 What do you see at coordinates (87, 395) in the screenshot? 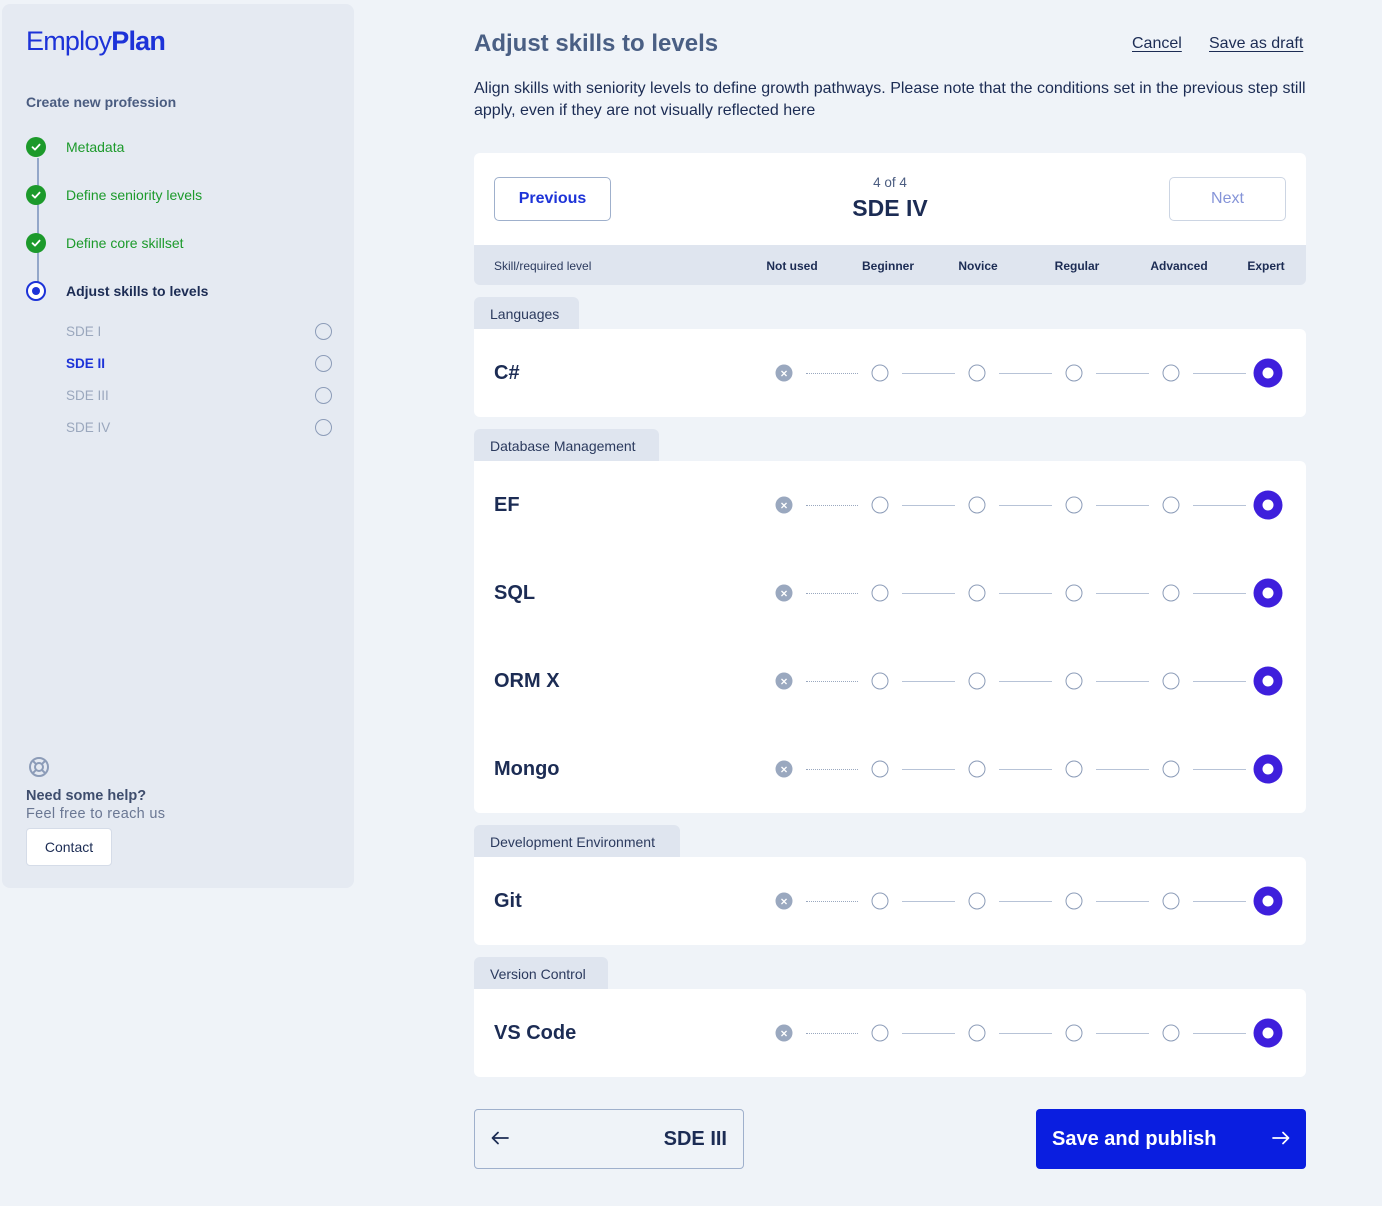
I see `sub-step-label: SDE III` at bounding box center [87, 395].